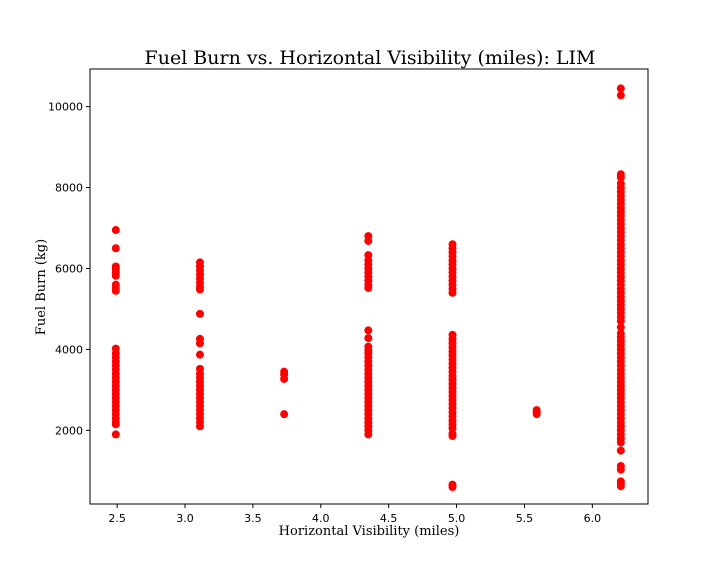  Describe the element at coordinates (369, 531) in the screenshot. I see `x-axis-label: Horizontal Visibility (miles)` at that location.